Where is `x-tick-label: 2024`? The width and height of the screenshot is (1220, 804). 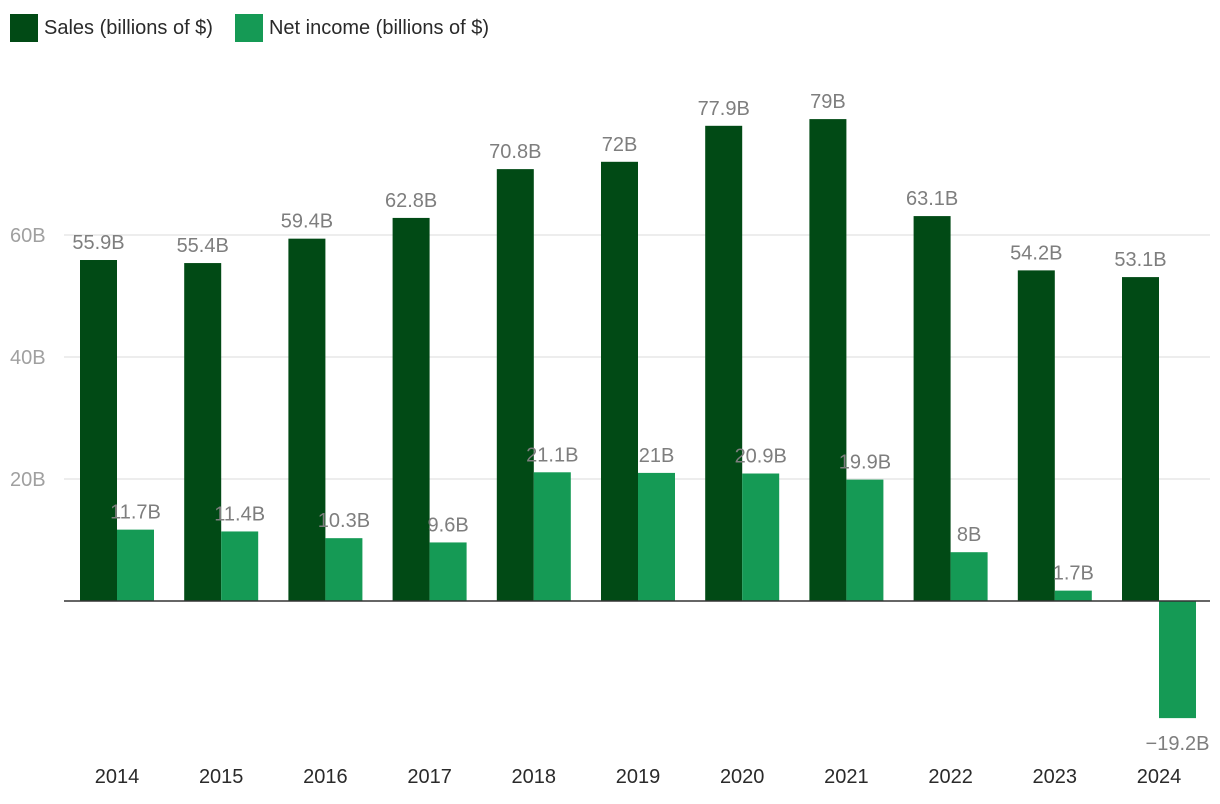
x-tick-label: 2024 is located at coordinates (1159, 777).